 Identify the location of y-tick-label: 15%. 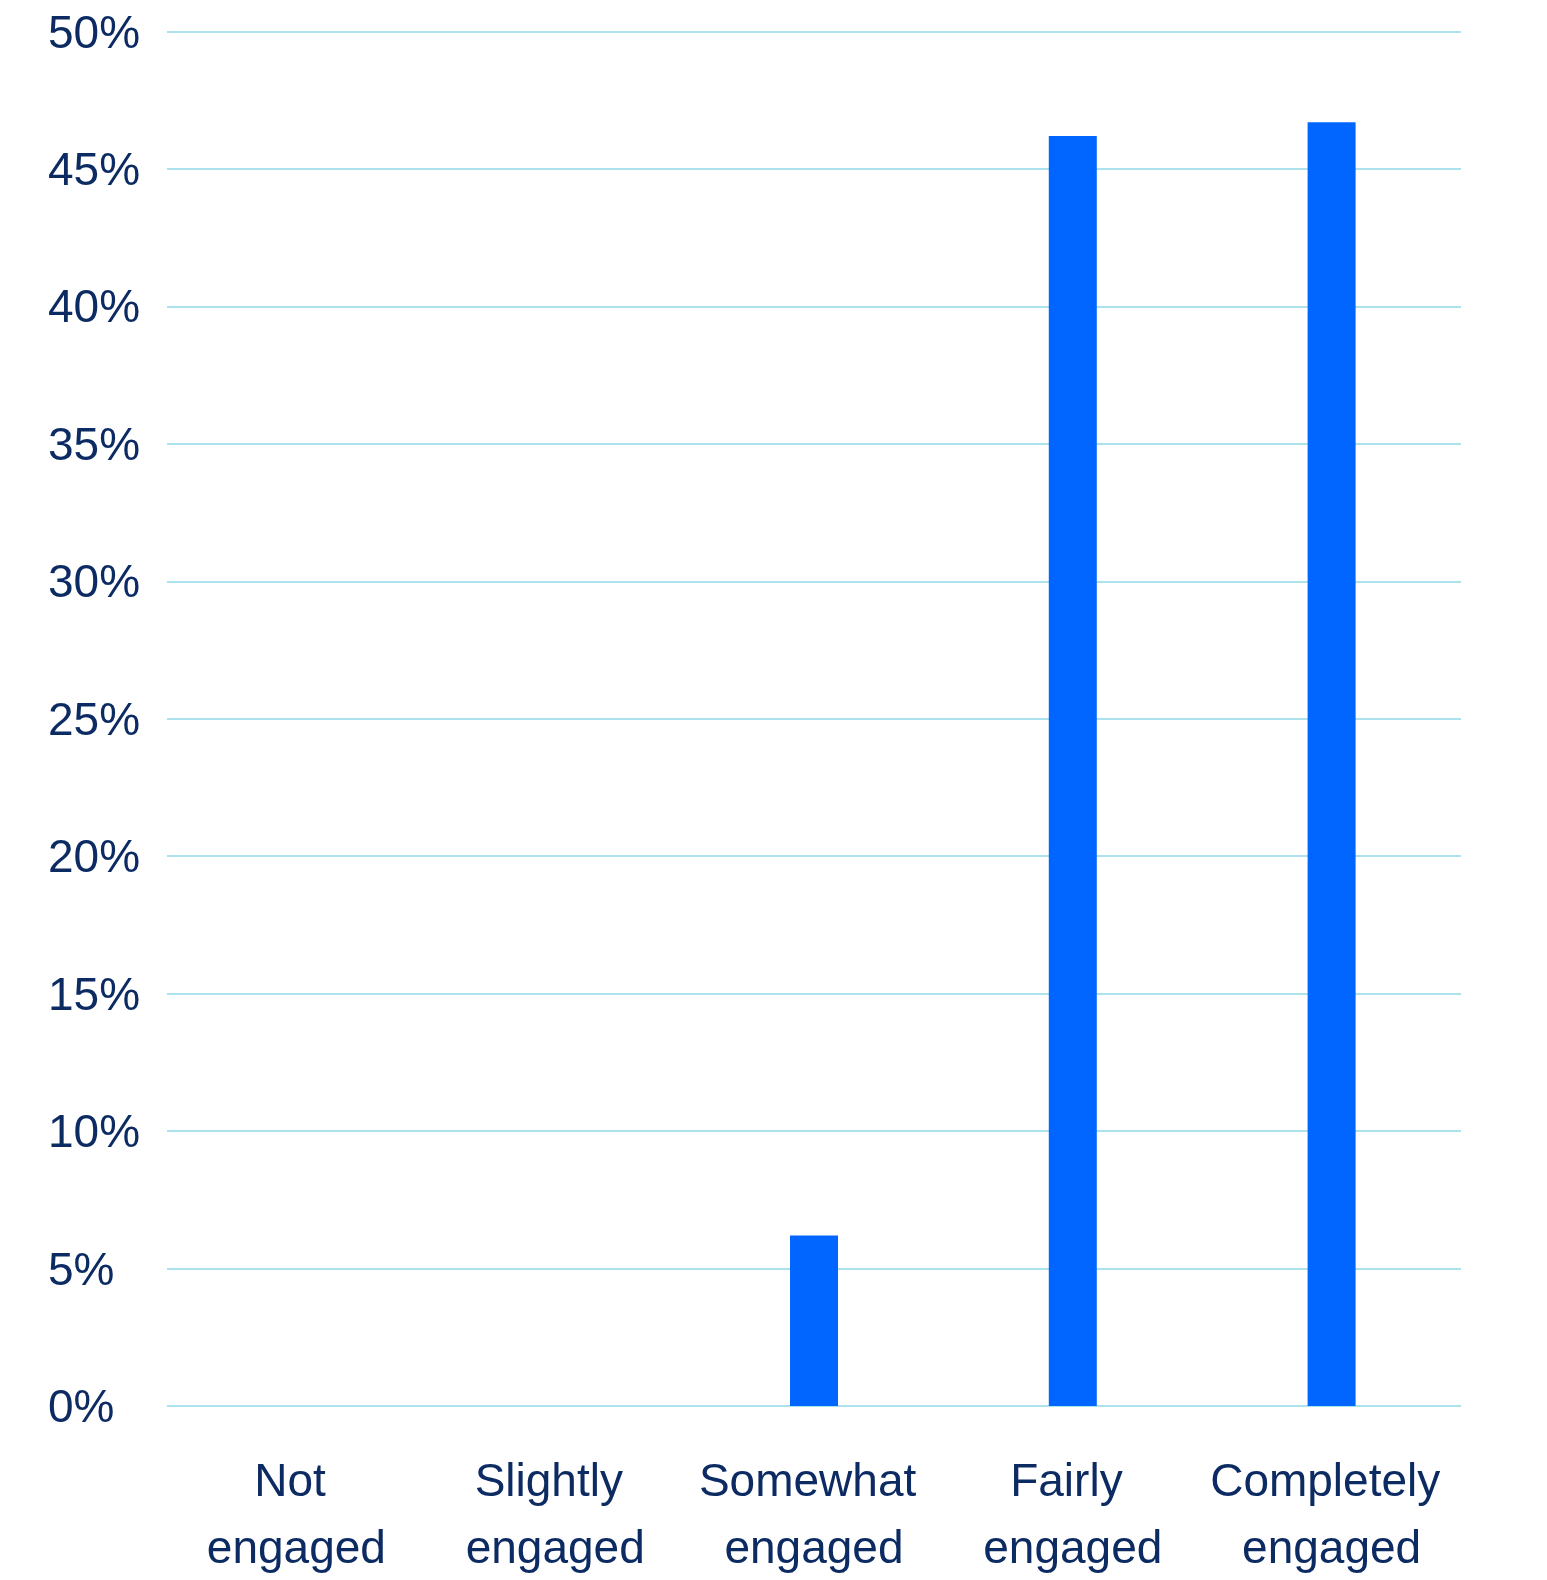
(94, 993).